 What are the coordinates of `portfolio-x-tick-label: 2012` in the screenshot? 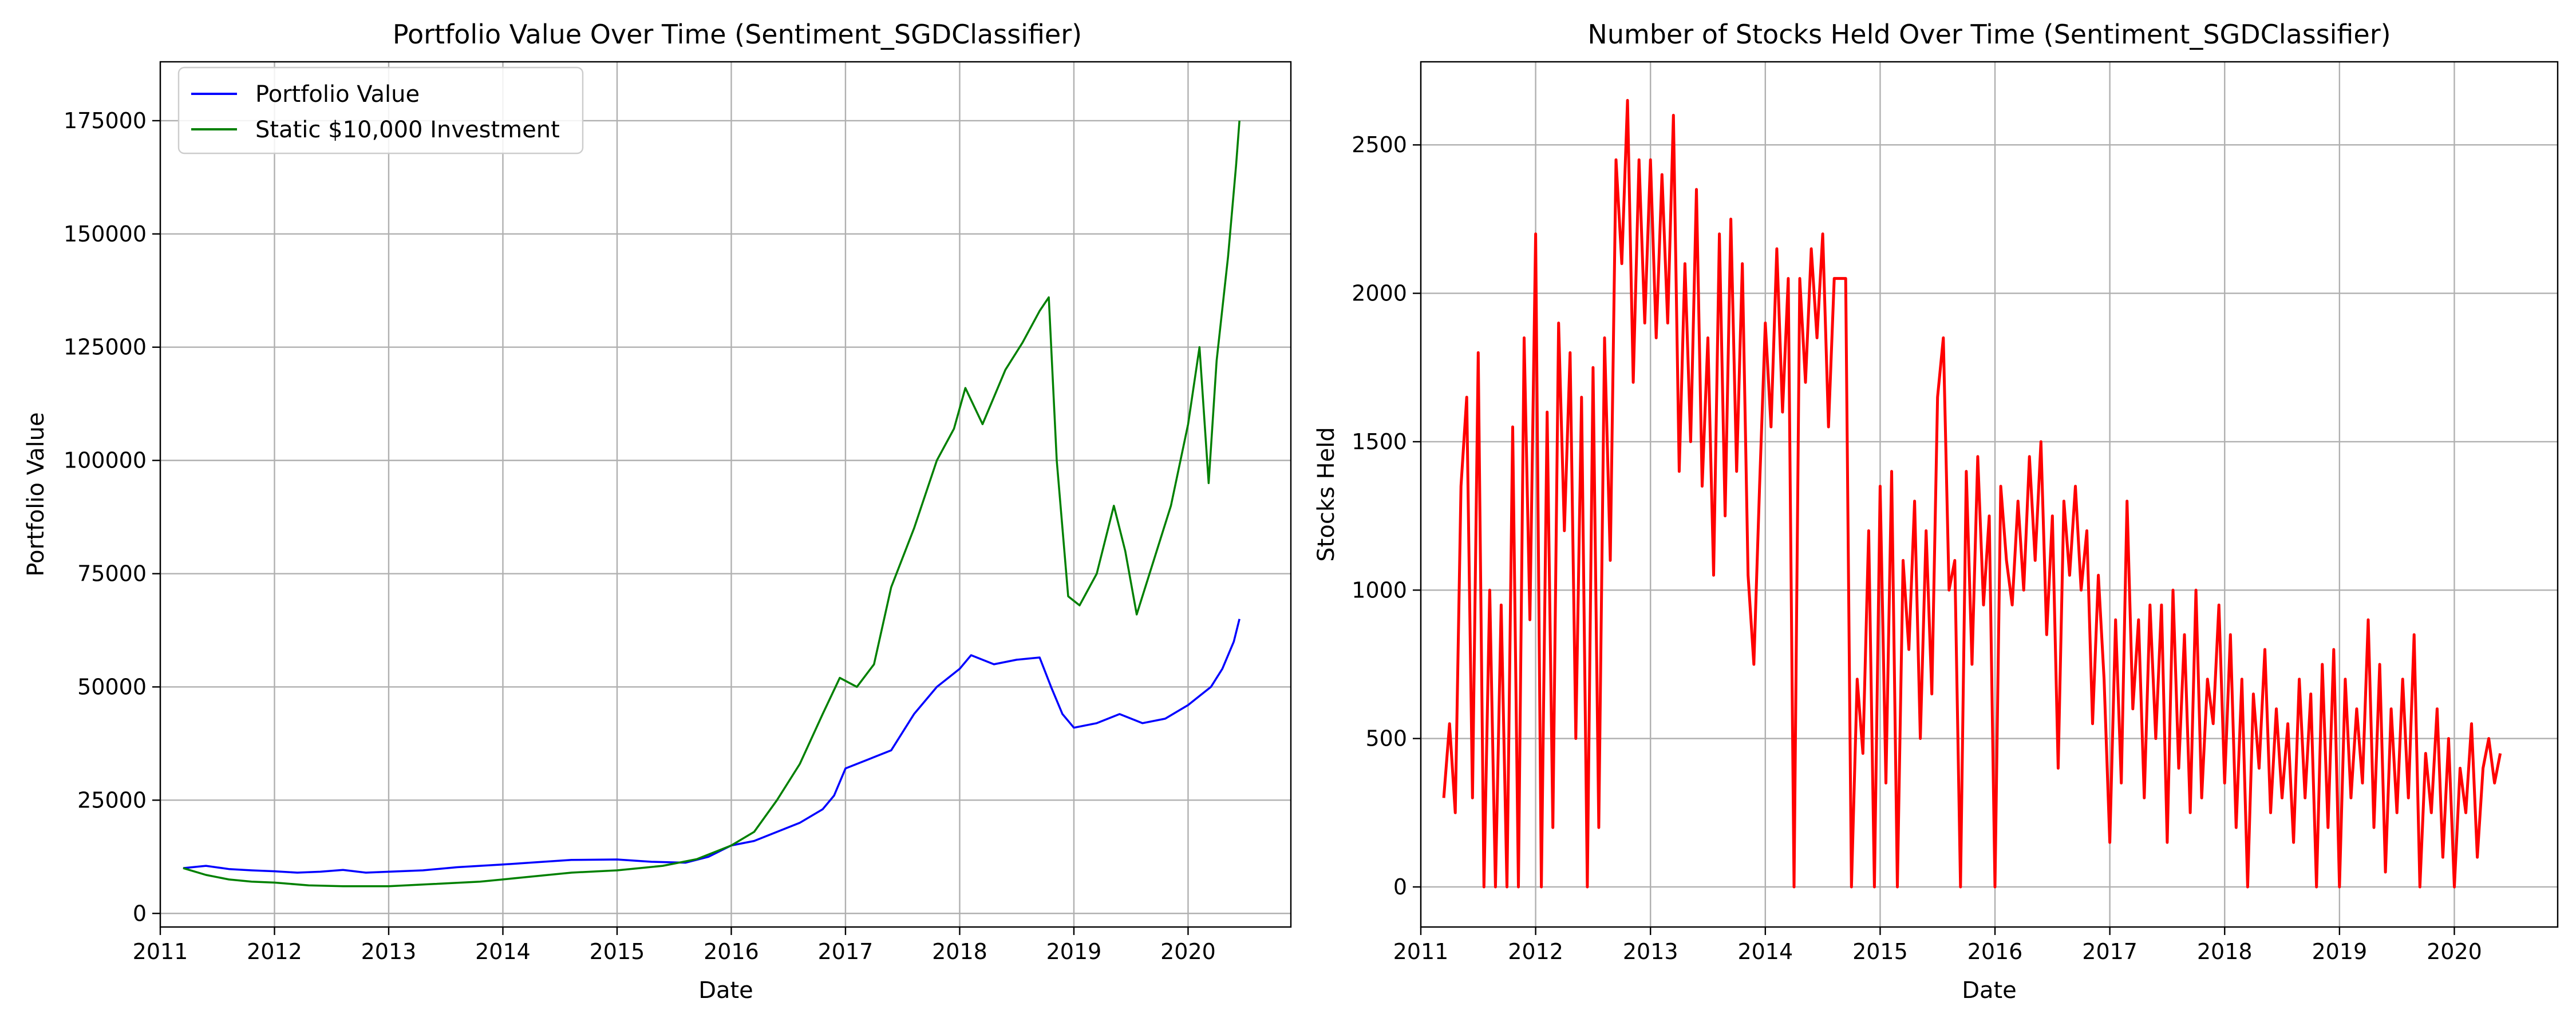 It's located at (274, 951).